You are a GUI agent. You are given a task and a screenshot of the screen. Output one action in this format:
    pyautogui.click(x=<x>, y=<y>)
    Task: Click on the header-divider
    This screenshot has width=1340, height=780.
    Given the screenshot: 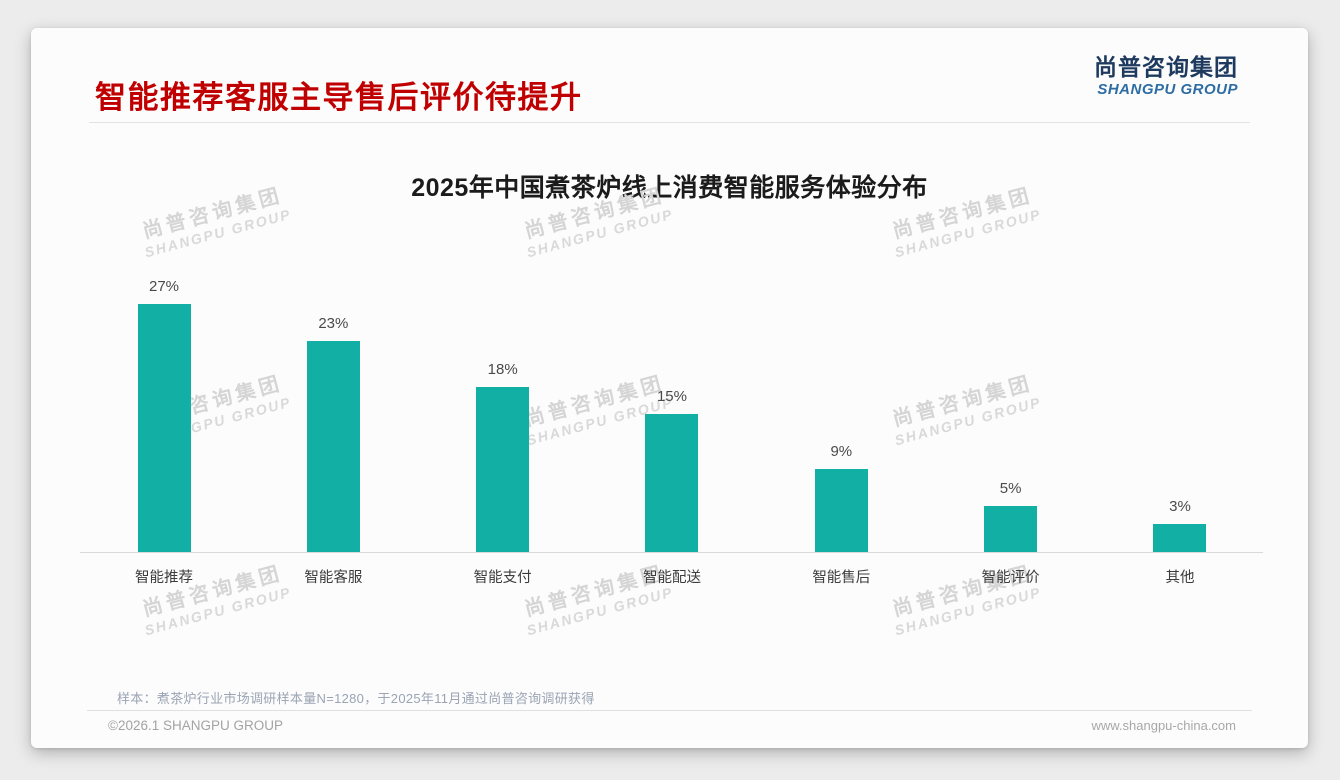 What is the action you would take?
    pyautogui.click(x=669, y=122)
    